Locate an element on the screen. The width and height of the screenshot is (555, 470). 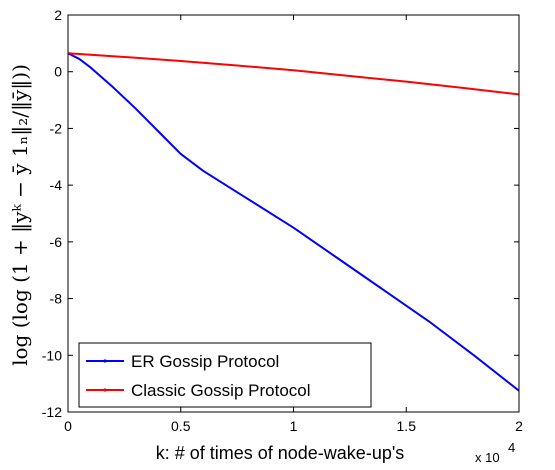
x-tick-label: 0 is located at coordinates (68, 426).